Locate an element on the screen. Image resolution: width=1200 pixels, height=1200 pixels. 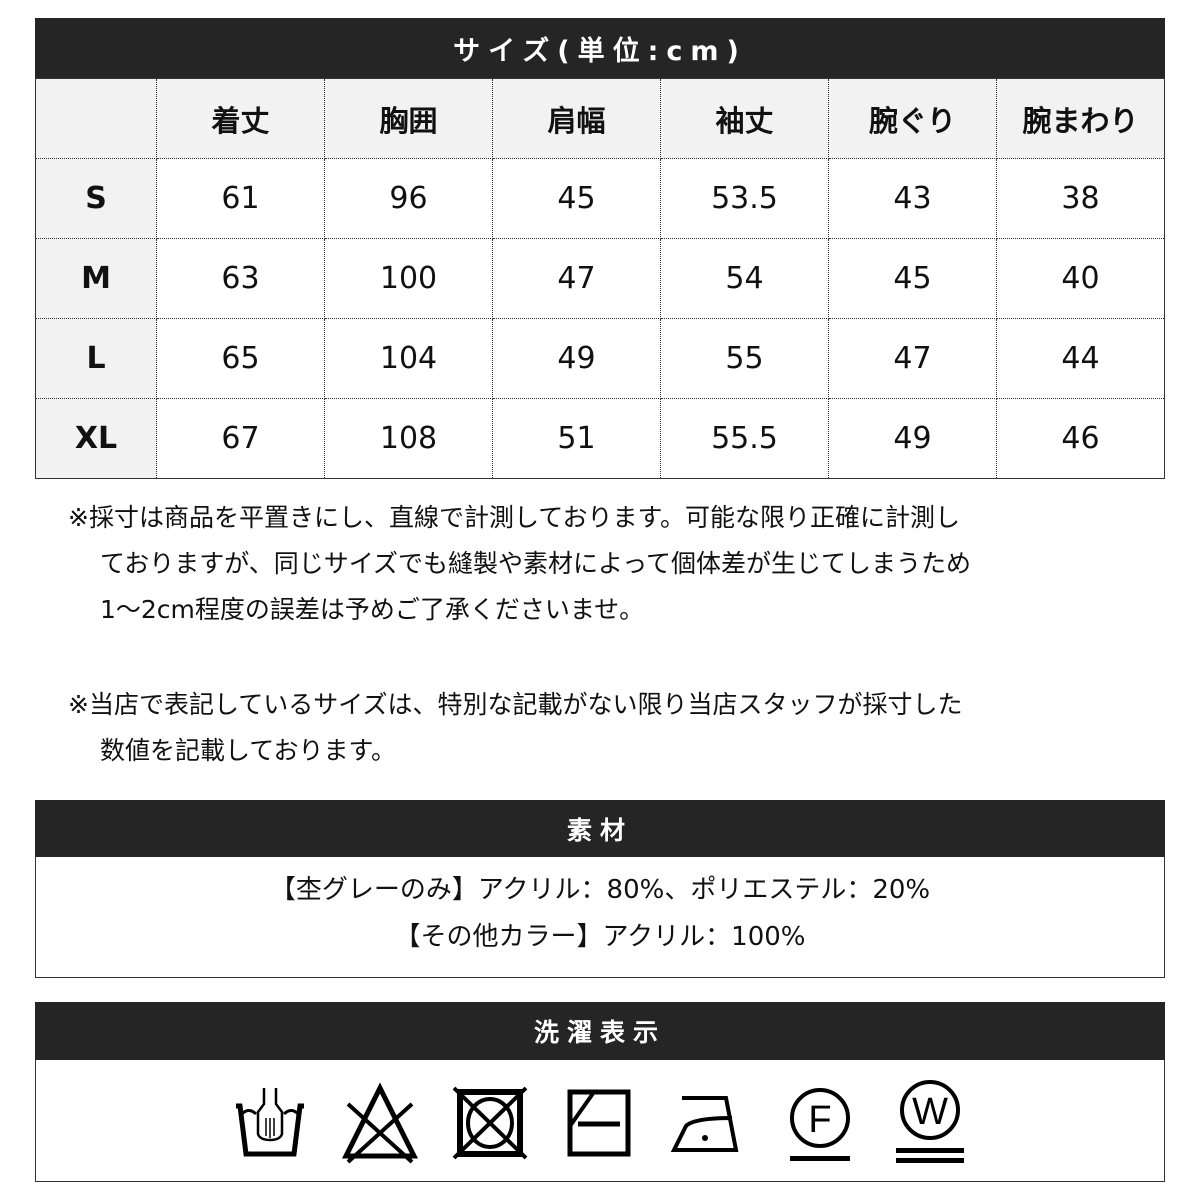
measurement-cell: 108 is located at coordinates (408, 438).